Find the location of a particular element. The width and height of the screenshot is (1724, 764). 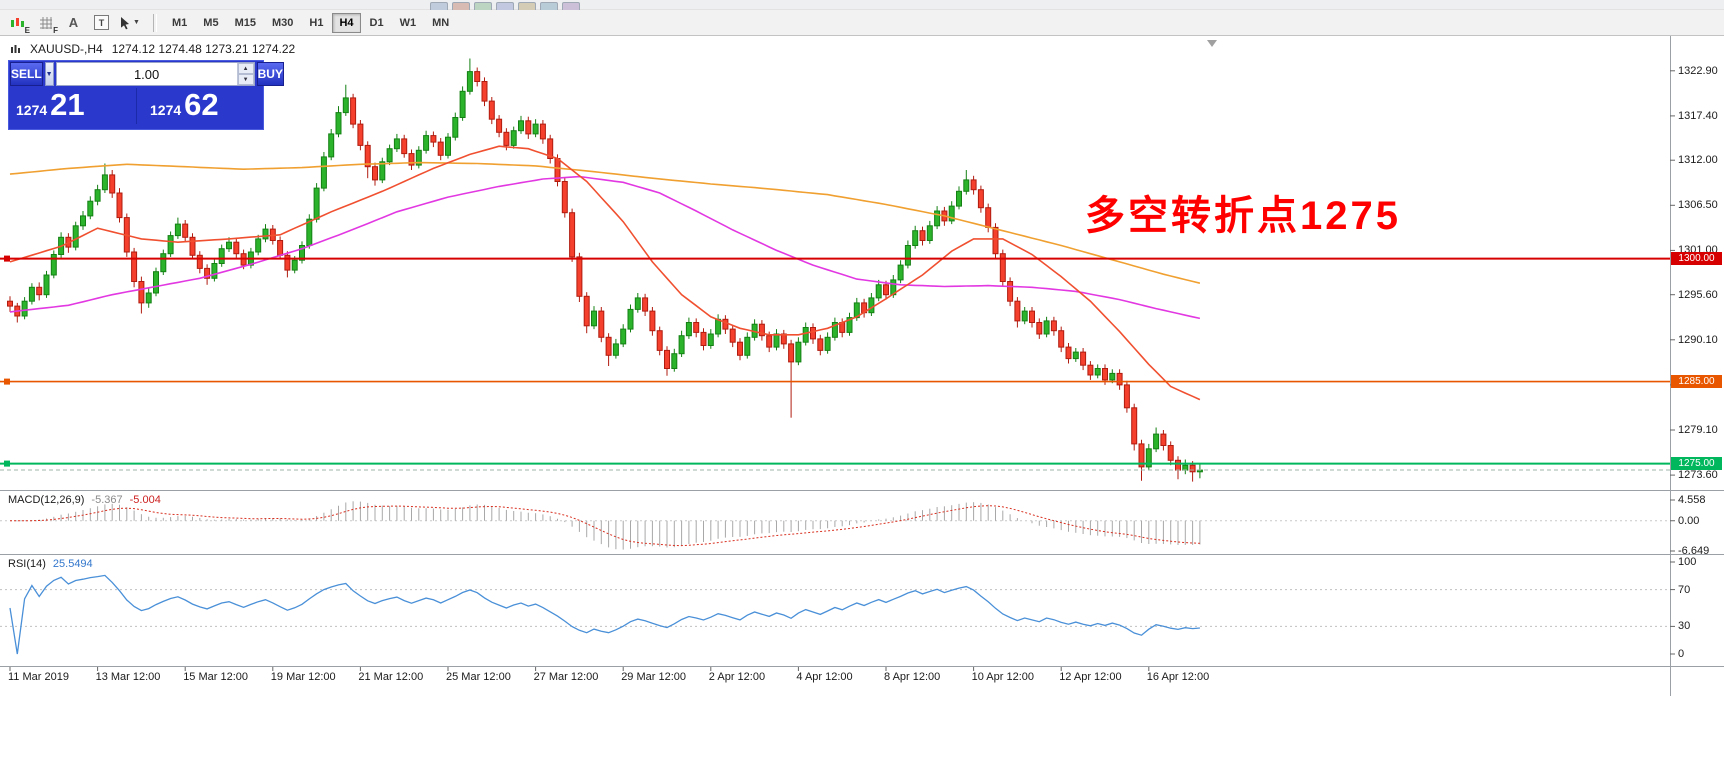

text-tool-icon: T is located at coordinates (101, 22).